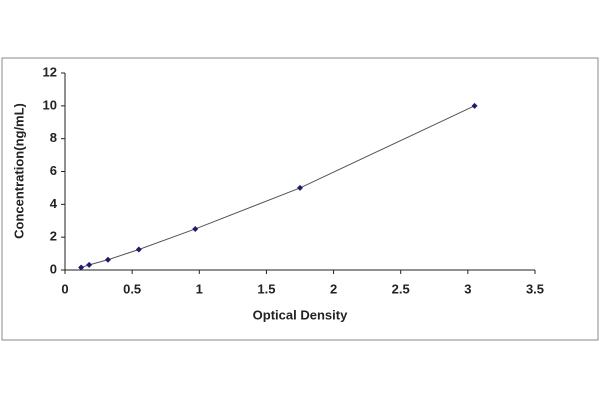 This screenshot has height=400, width=600. What do you see at coordinates (535, 288) in the screenshot?
I see `x-tick-label: 3.5` at bounding box center [535, 288].